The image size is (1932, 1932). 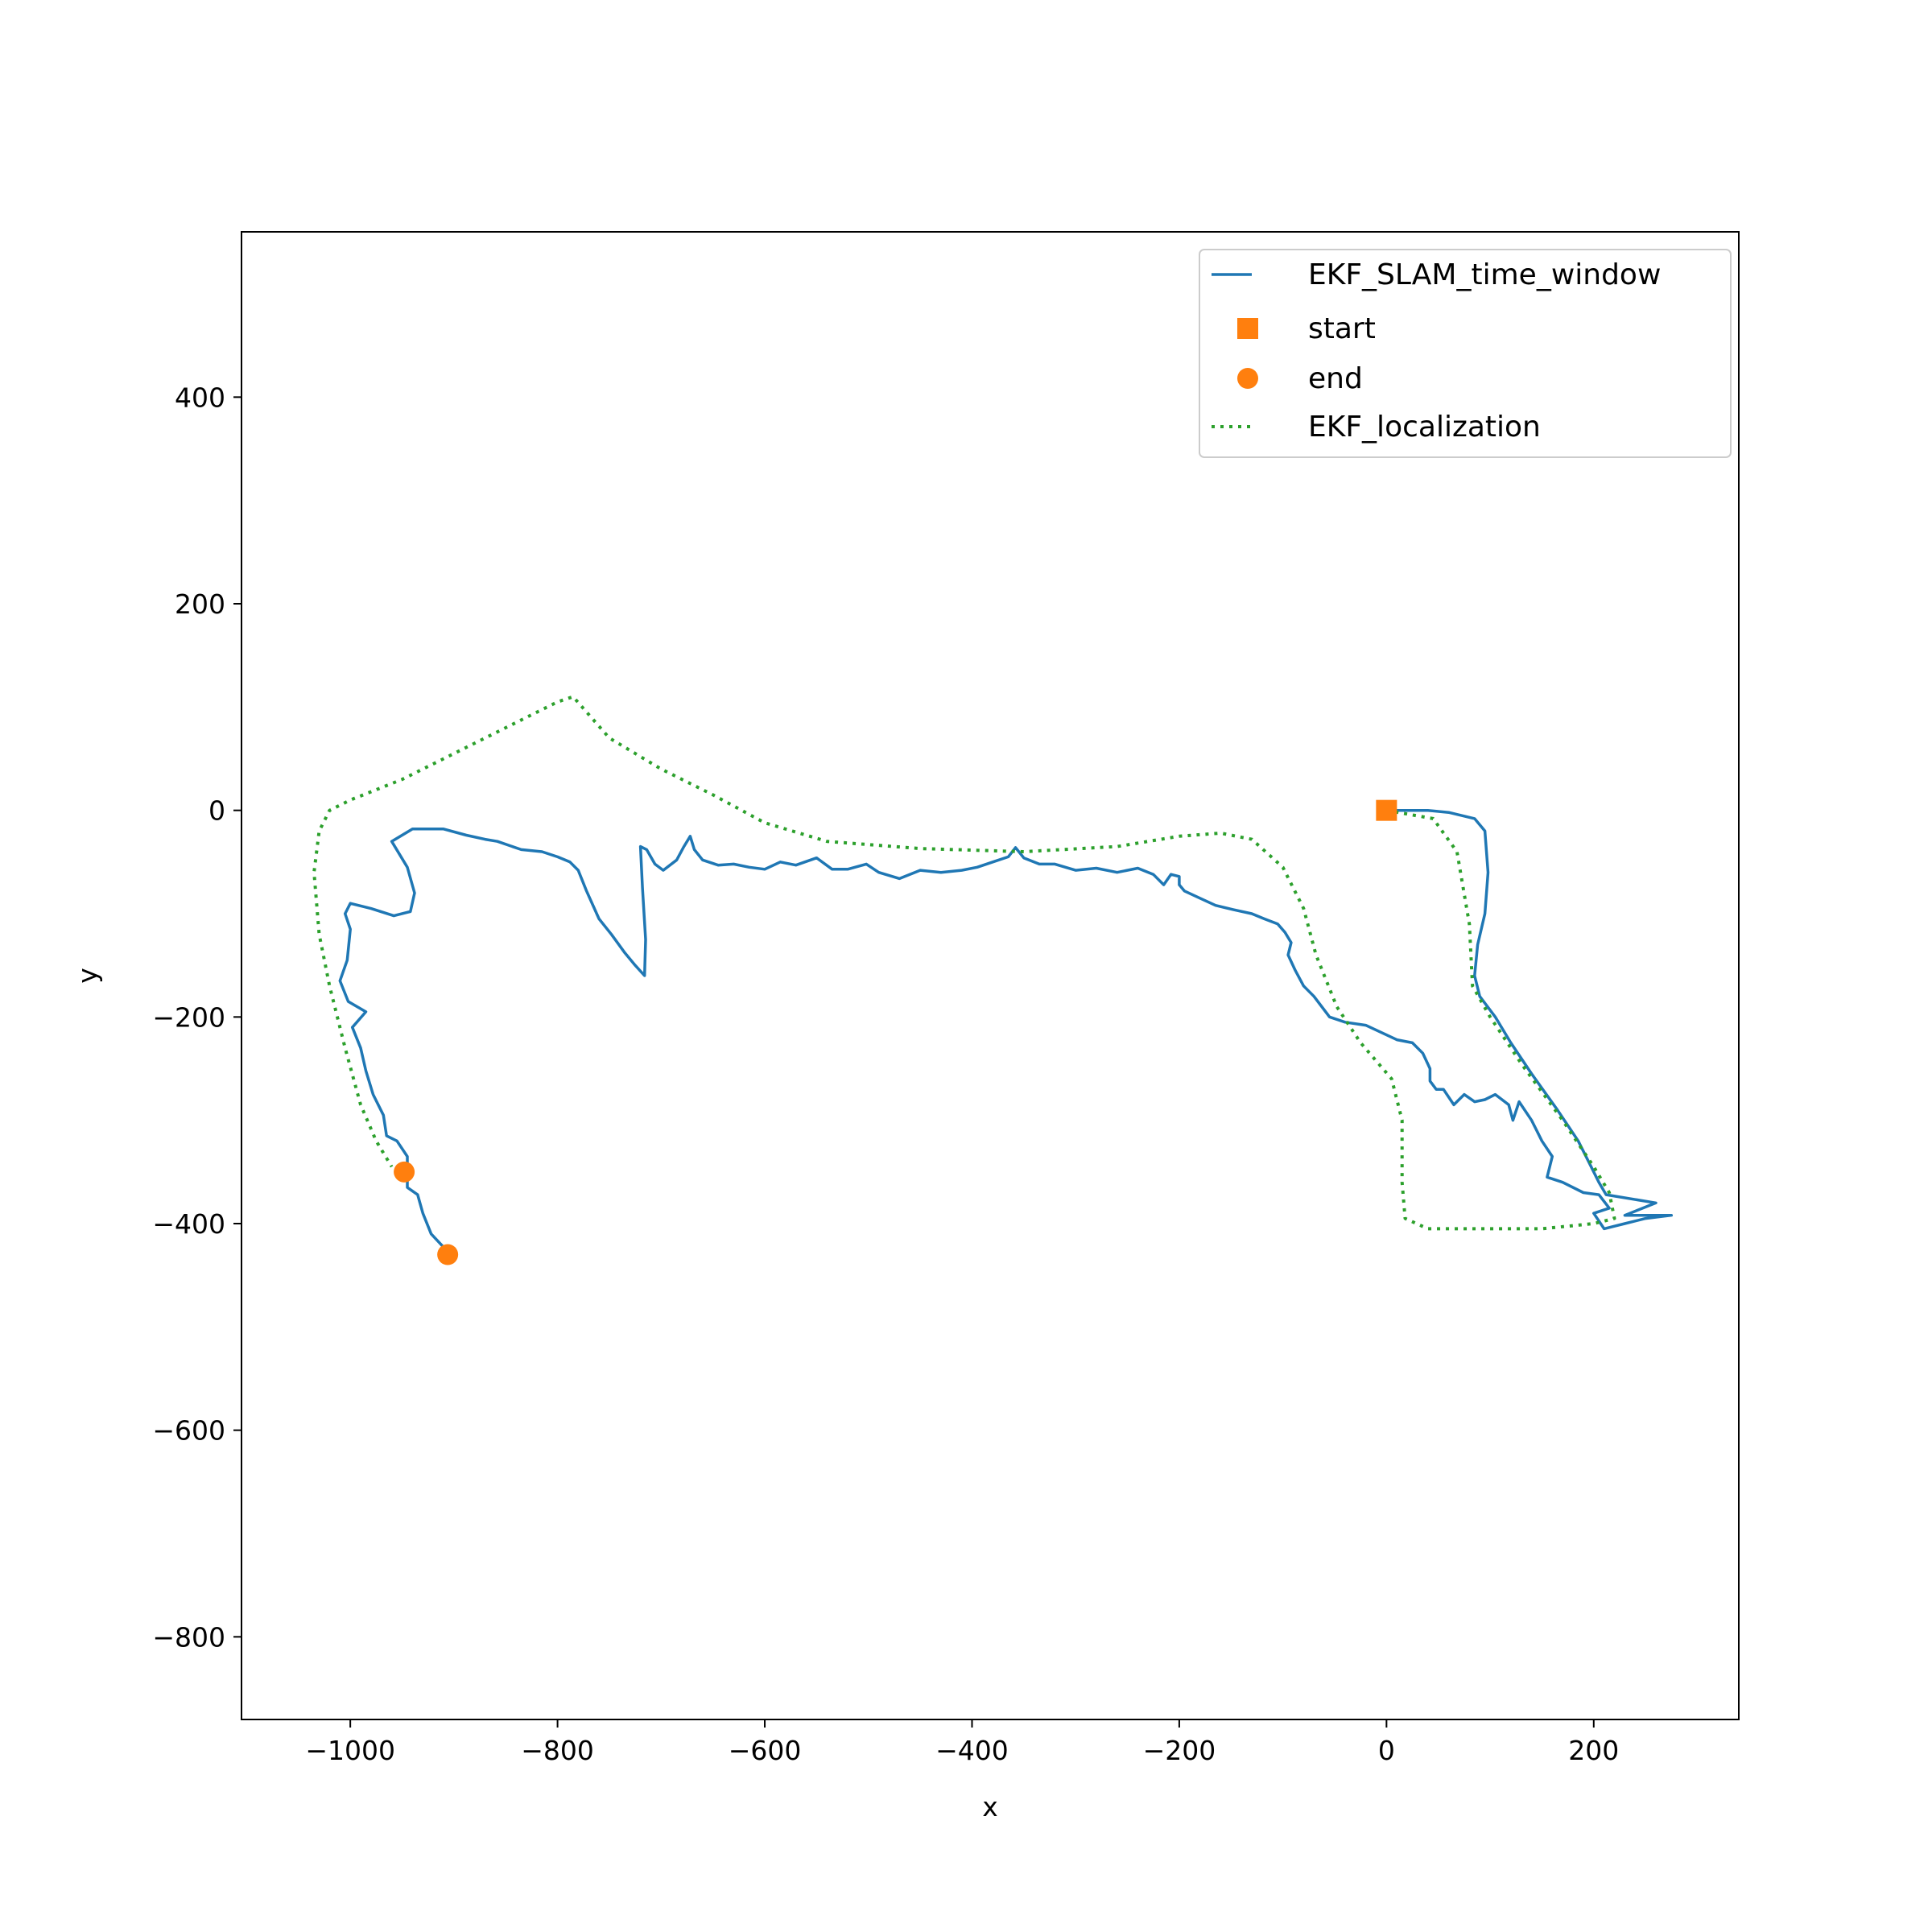 I want to click on y-axis-label: y, so click(x=87, y=976).